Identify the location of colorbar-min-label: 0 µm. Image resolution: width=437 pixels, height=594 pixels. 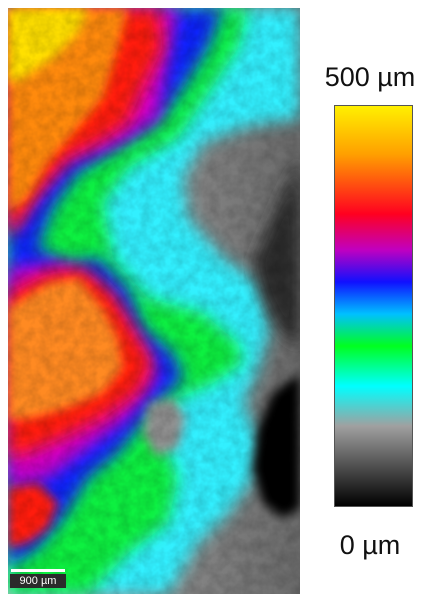
(370, 545).